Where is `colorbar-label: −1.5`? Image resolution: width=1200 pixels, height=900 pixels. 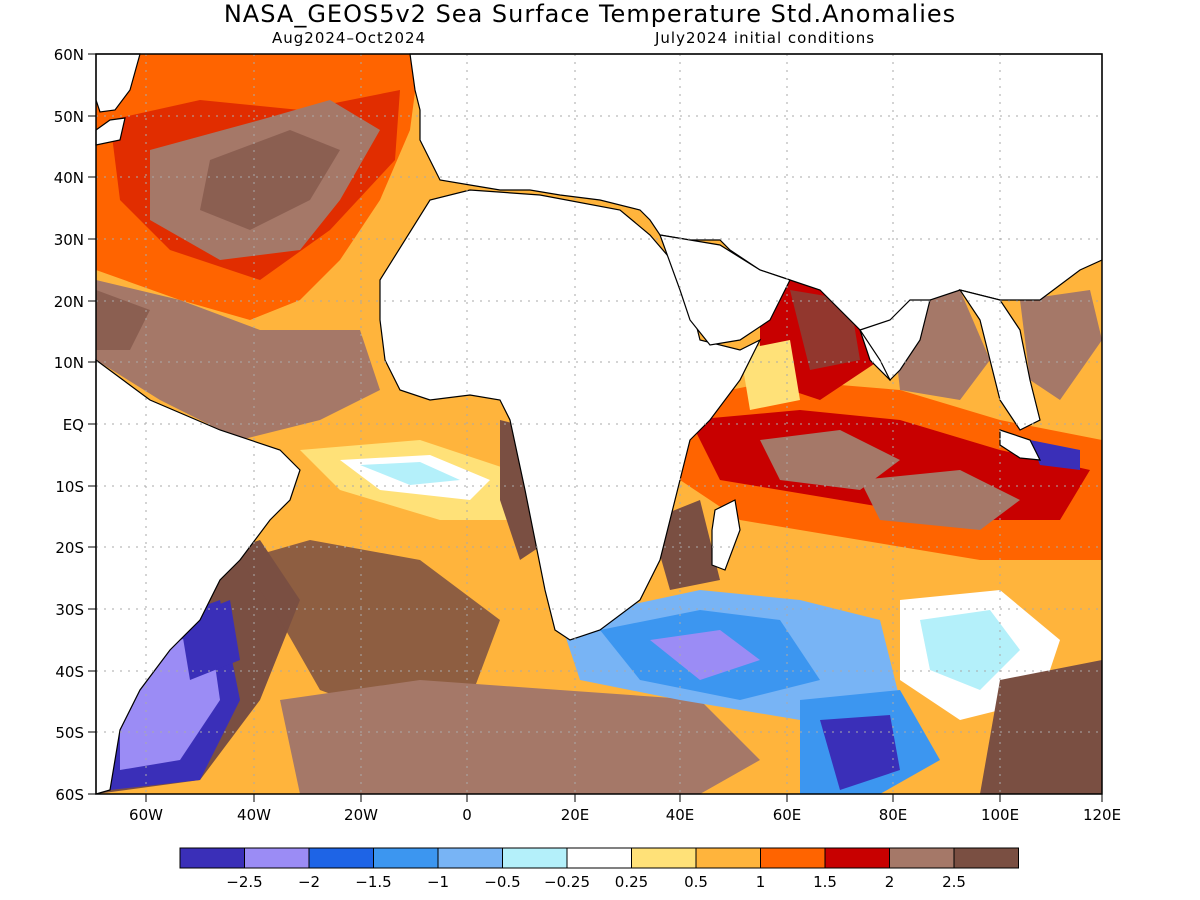
colorbar-label: −1.5 is located at coordinates (373, 882).